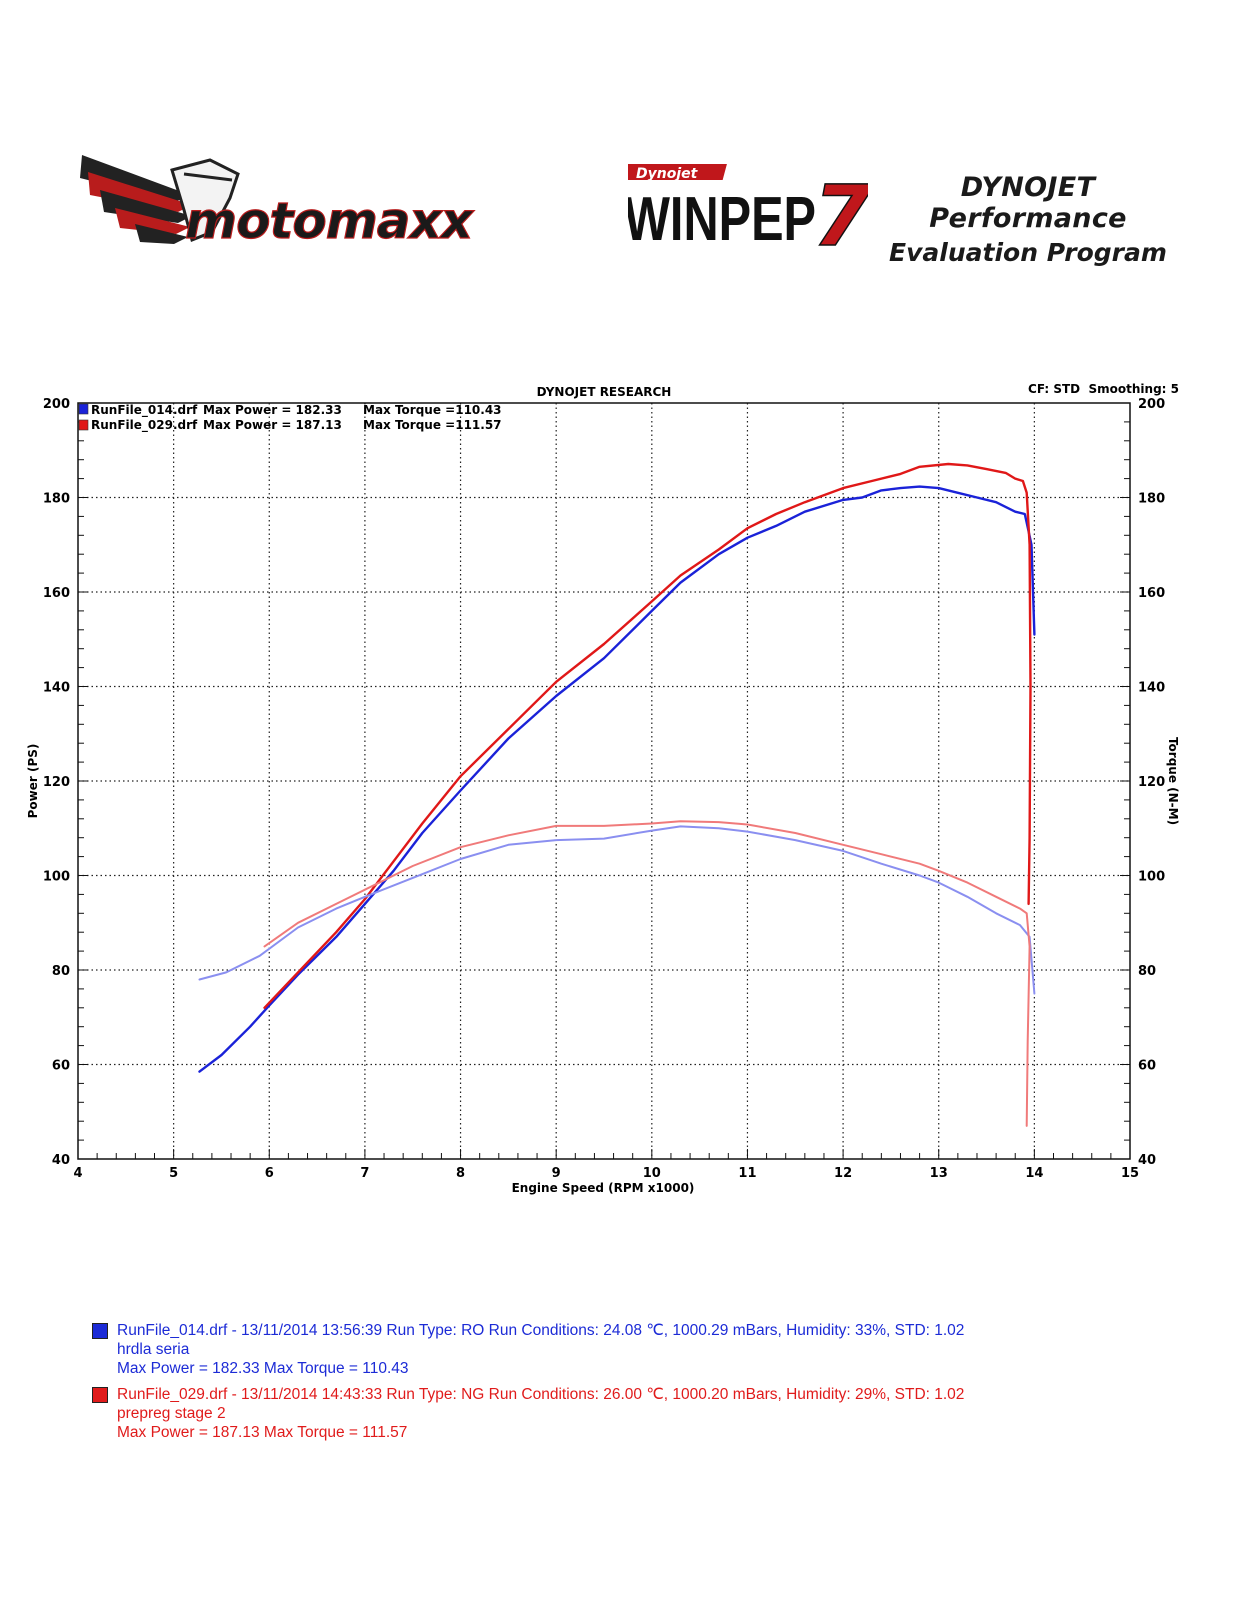 Image resolution: width=1236 pixels, height=1600 pixels. What do you see at coordinates (1151, 593) in the screenshot?
I see `y2-tick-label: 160` at bounding box center [1151, 593].